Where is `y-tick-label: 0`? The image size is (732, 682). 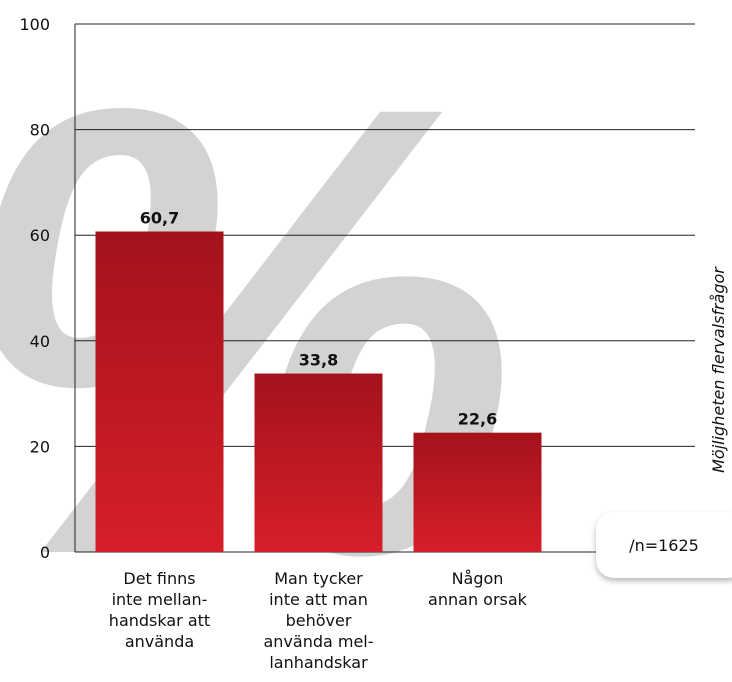
y-tick-label: 0 is located at coordinates (45, 552).